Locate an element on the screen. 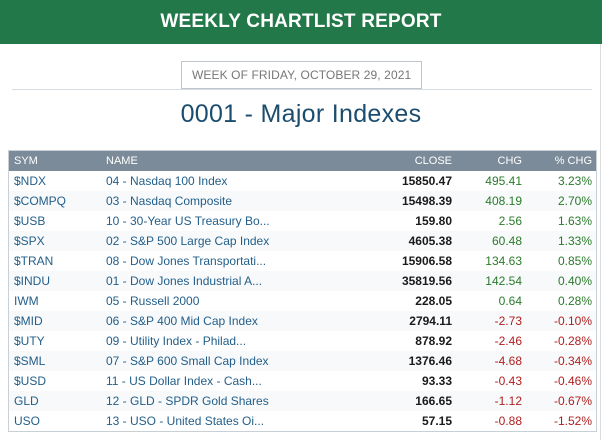 The height and width of the screenshot is (440, 602). percent-change-value: -0.34% is located at coordinates (572, 361).